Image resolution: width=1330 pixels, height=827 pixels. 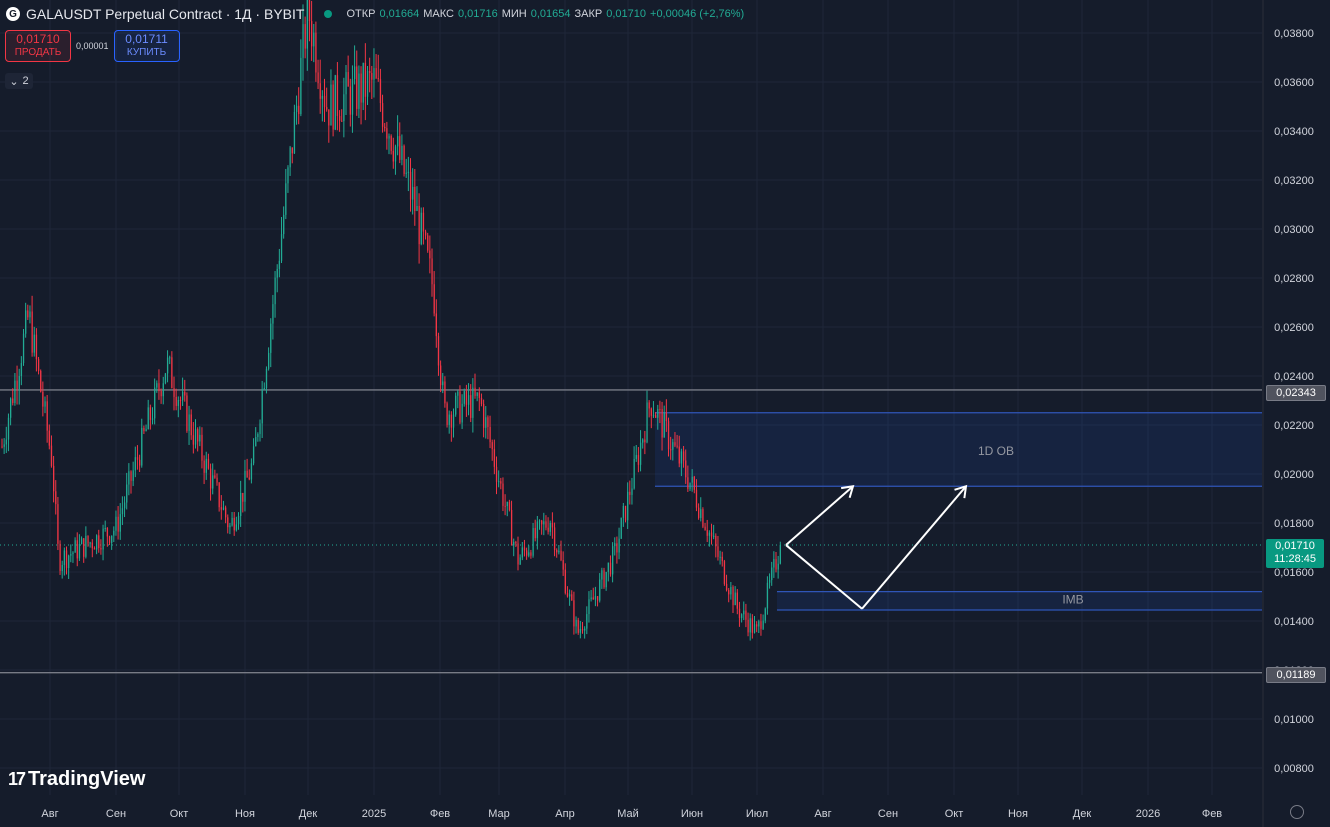 I want to click on tradingview-logo: 17 TradingView, so click(x=76, y=779).